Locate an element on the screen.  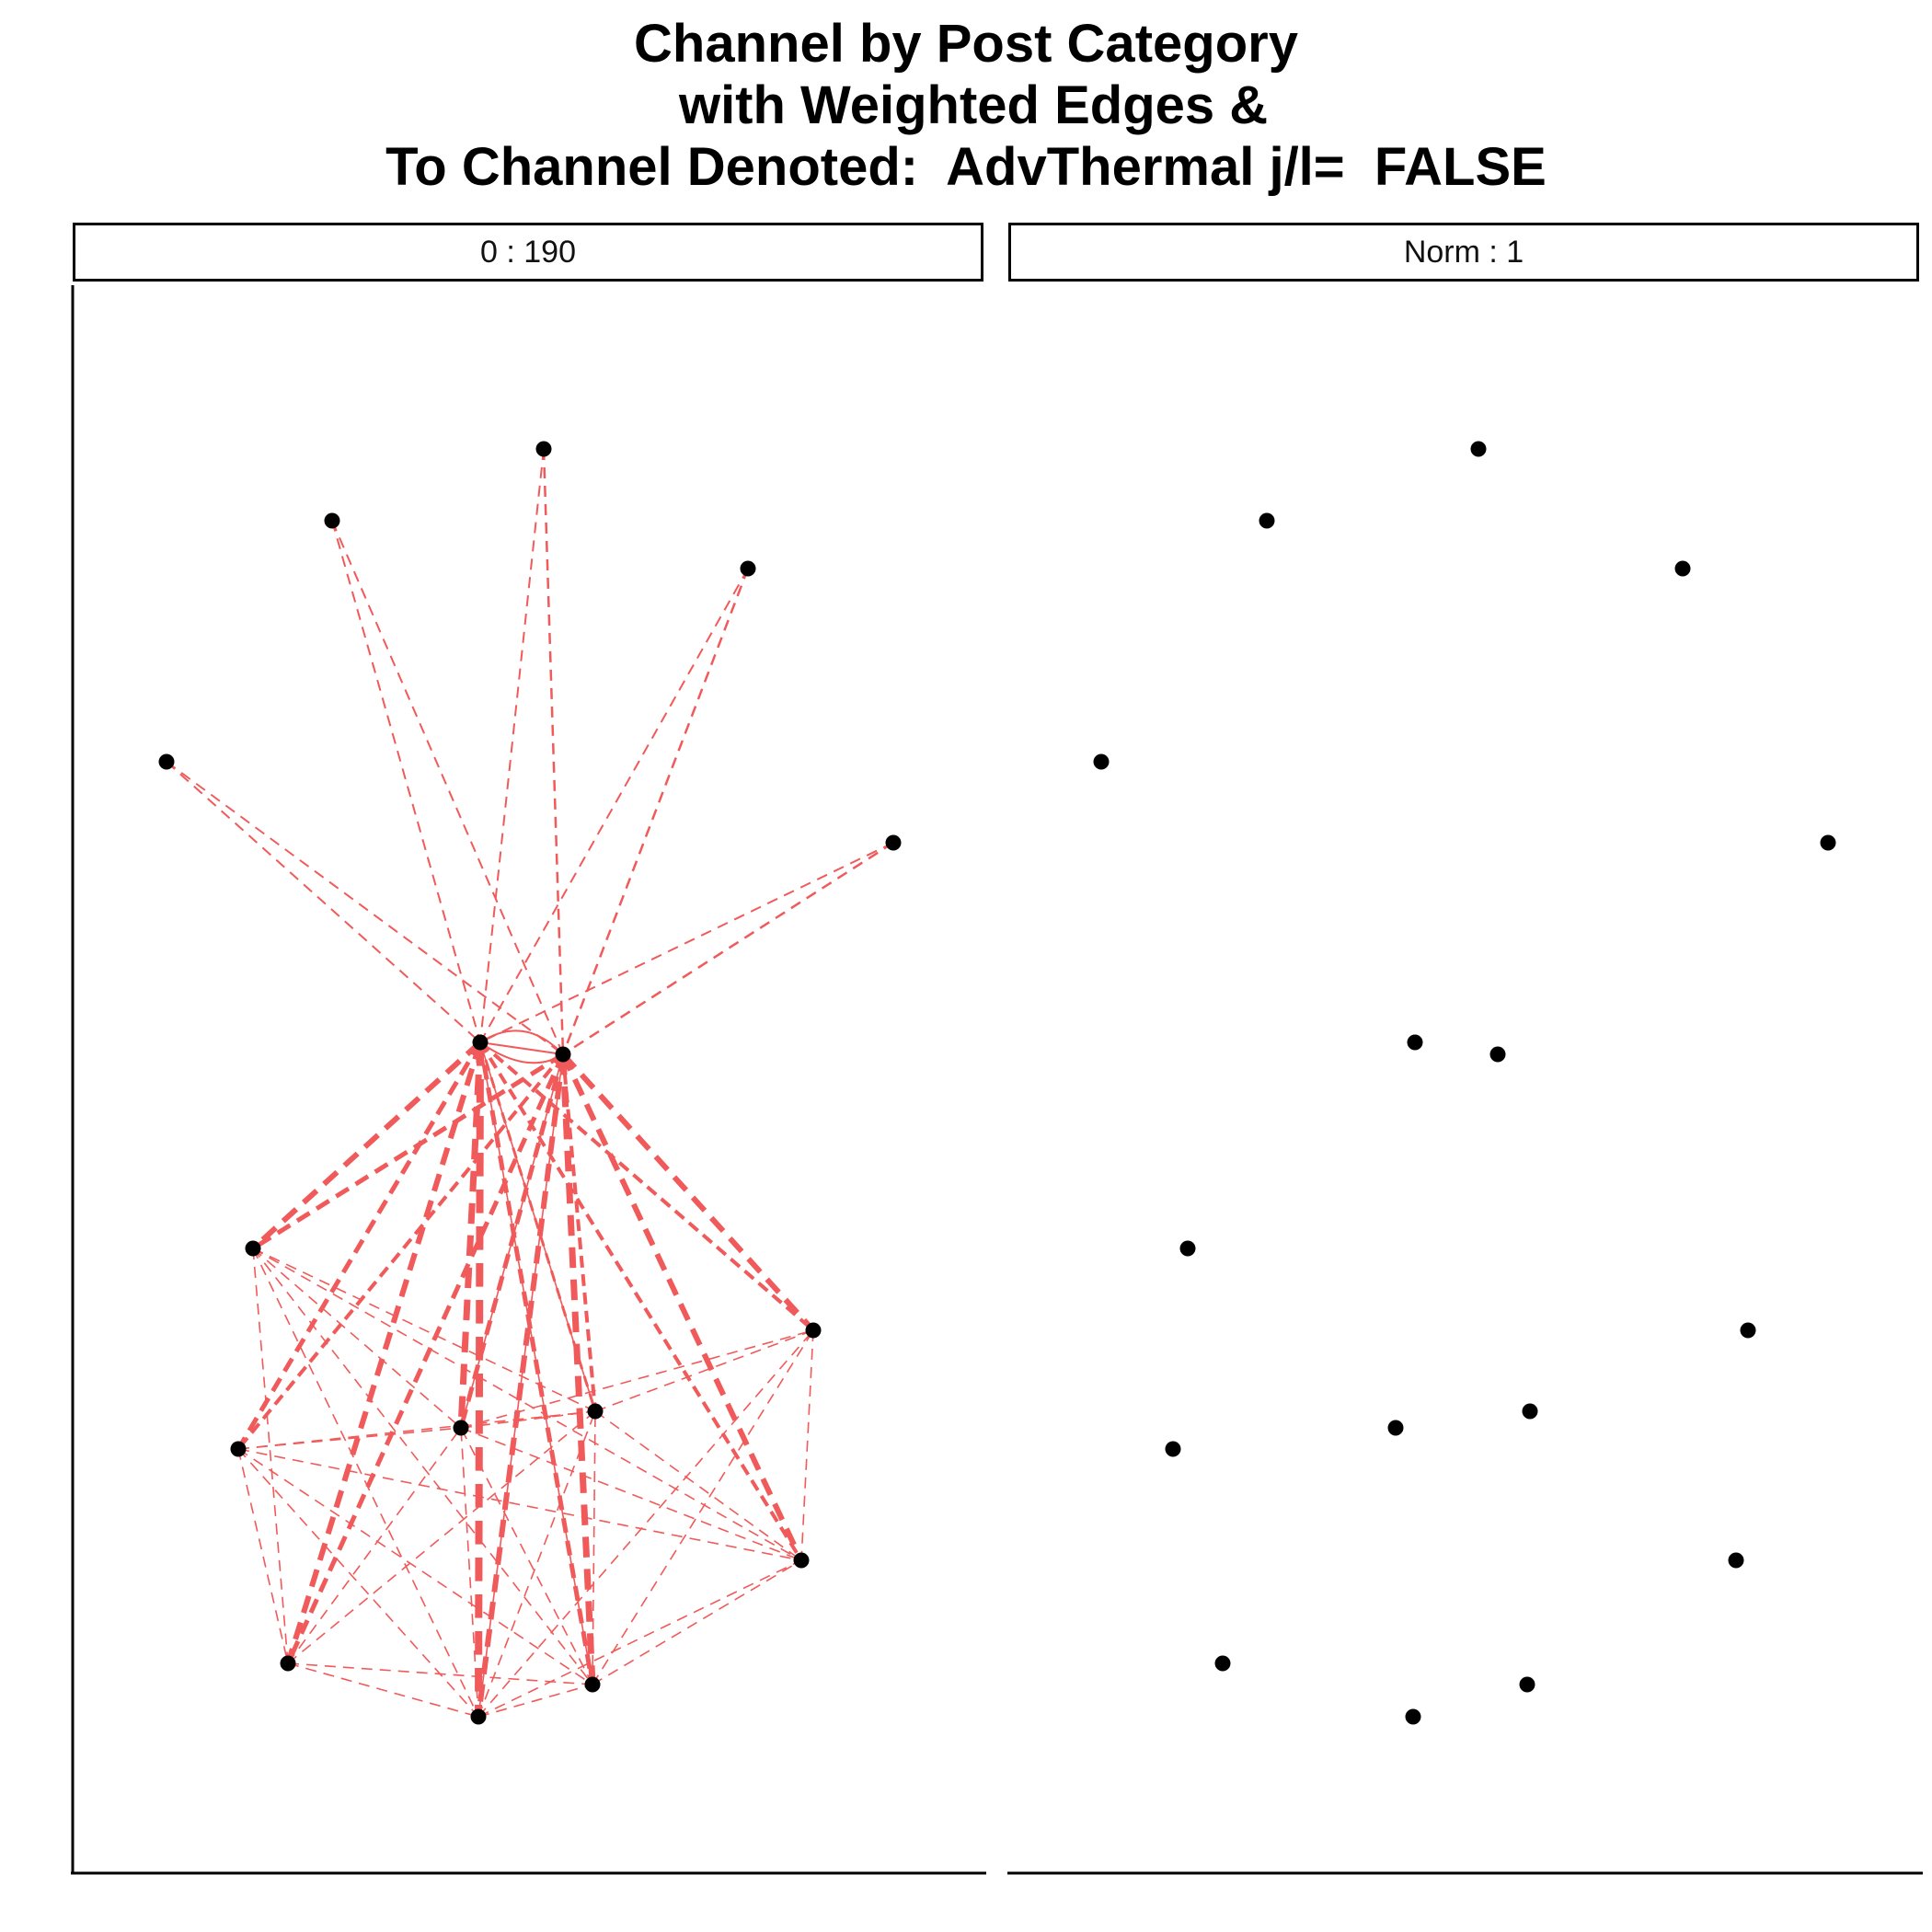
title-line-1: Channel by Post Category is located at coordinates (966, 44).